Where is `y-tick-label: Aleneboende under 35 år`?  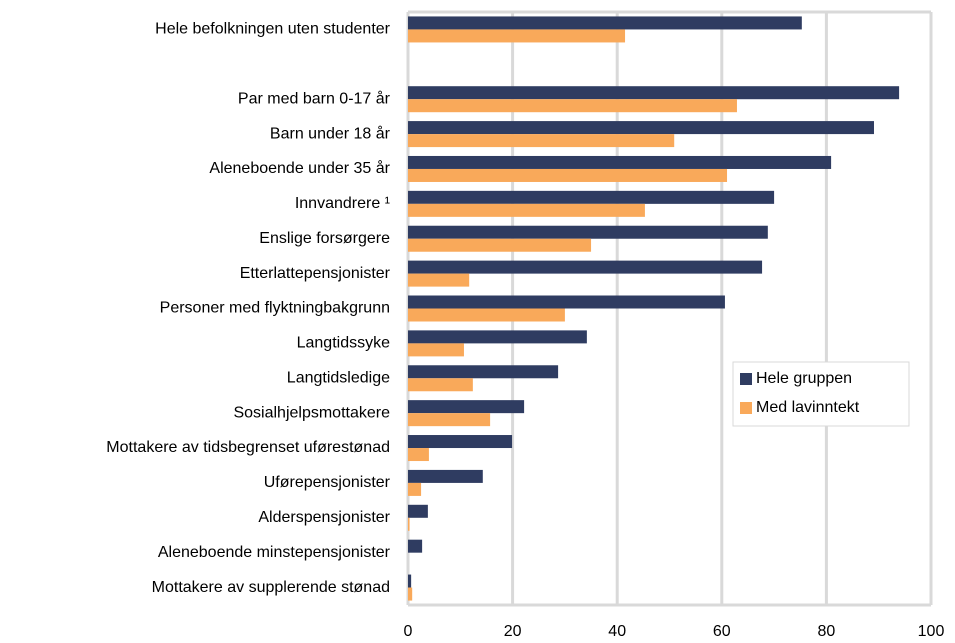
y-tick-label: Aleneboende under 35 år is located at coordinates (299, 168).